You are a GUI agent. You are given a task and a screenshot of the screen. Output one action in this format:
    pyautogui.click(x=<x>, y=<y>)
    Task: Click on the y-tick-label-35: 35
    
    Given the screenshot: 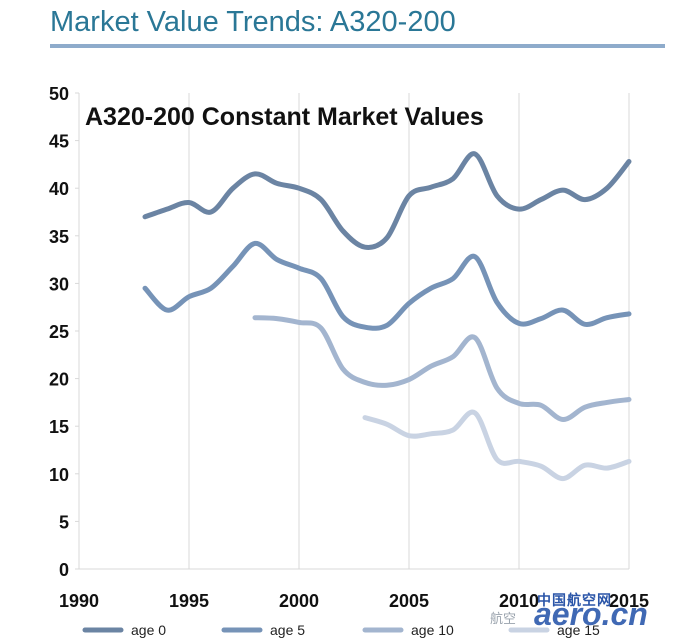 What is the action you would take?
    pyautogui.click(x=59, y=237)
    